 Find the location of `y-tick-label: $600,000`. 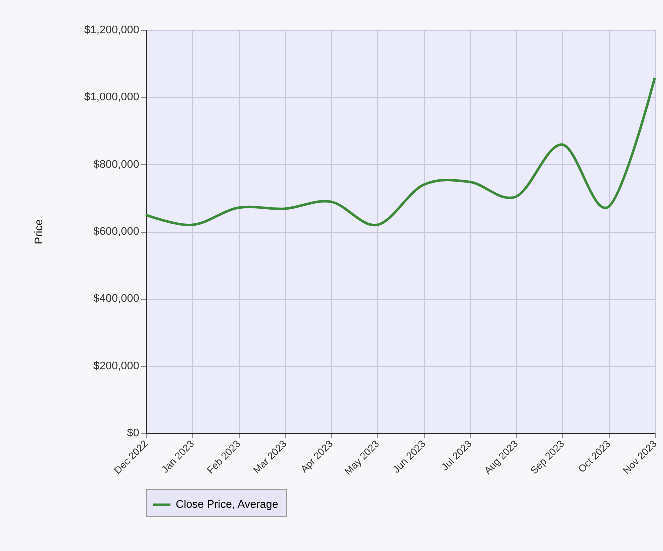

y-tick-label: $600,000 is located at coordinates (117, 232).